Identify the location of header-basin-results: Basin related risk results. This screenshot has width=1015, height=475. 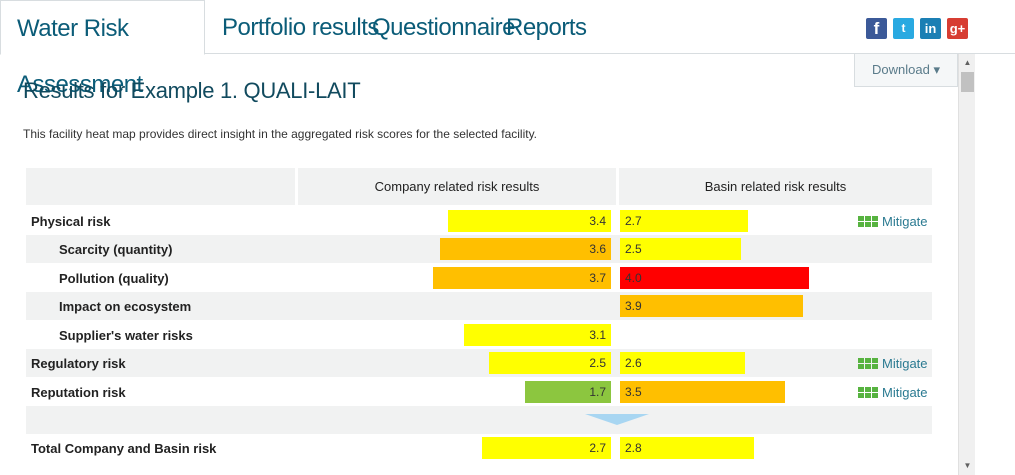
(775, 186).